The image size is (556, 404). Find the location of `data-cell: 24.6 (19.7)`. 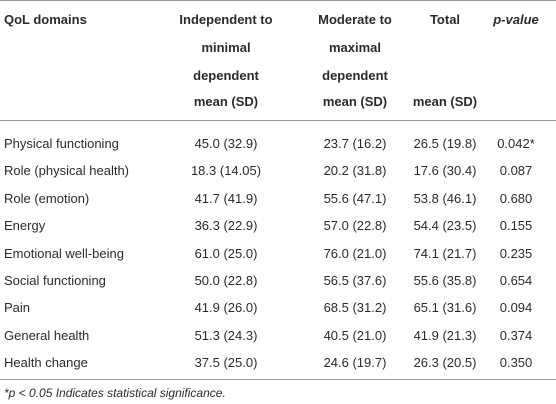

data-cell: 24.6 (19.7) is located at coordinates (355, 363).